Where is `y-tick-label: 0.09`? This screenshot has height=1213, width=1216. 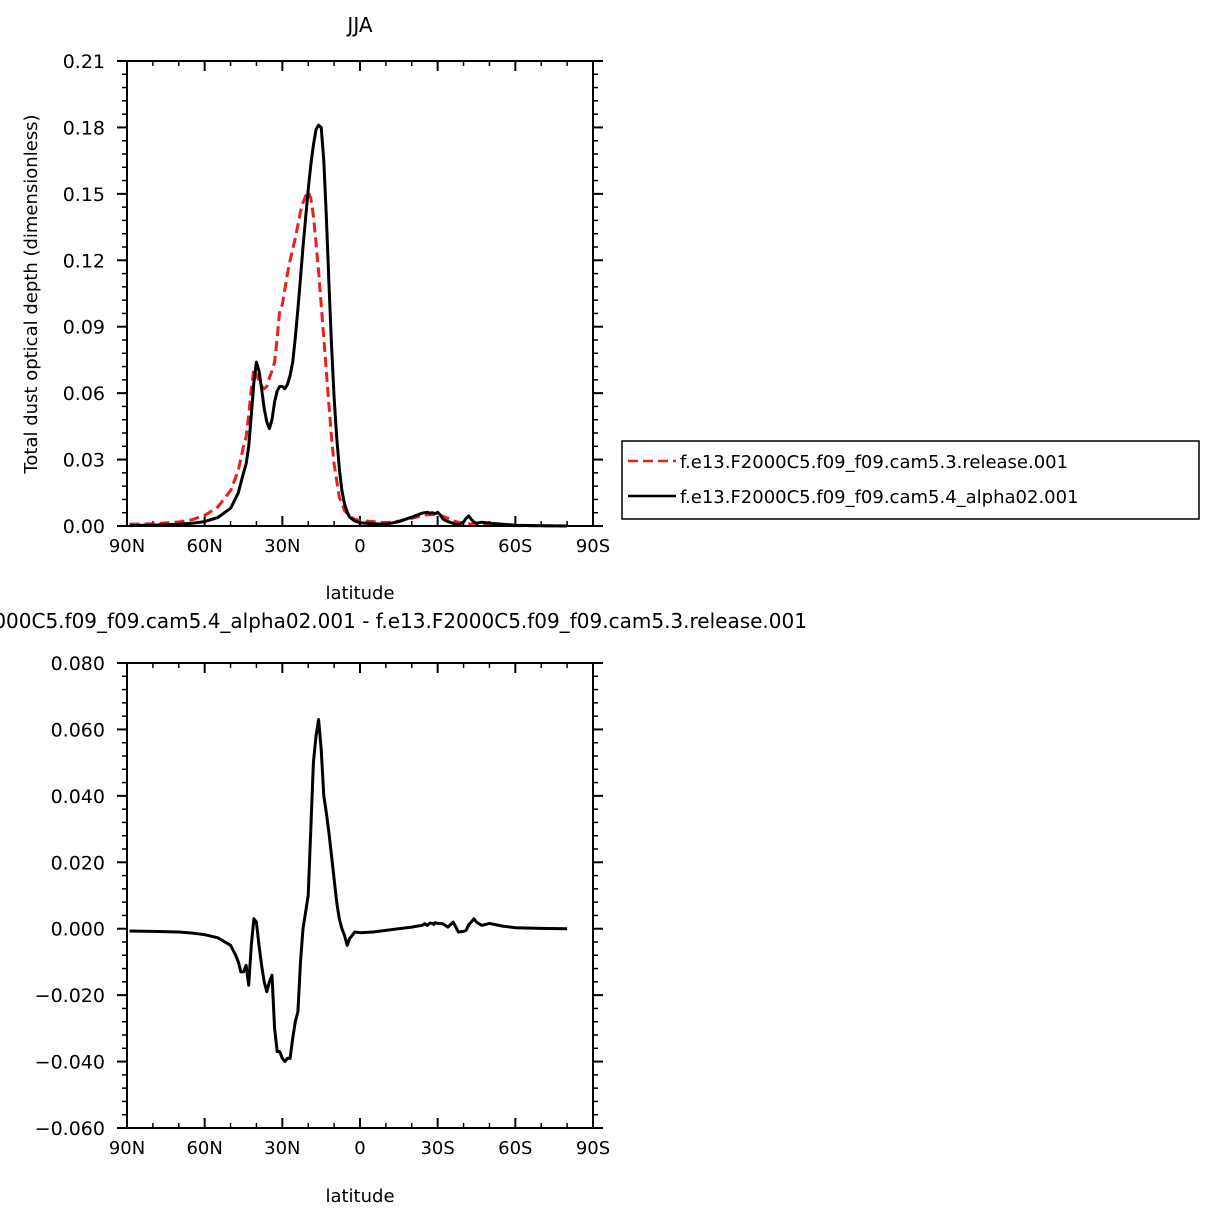
y-tick-label: 0.09 is located at coordinates (84, 328).